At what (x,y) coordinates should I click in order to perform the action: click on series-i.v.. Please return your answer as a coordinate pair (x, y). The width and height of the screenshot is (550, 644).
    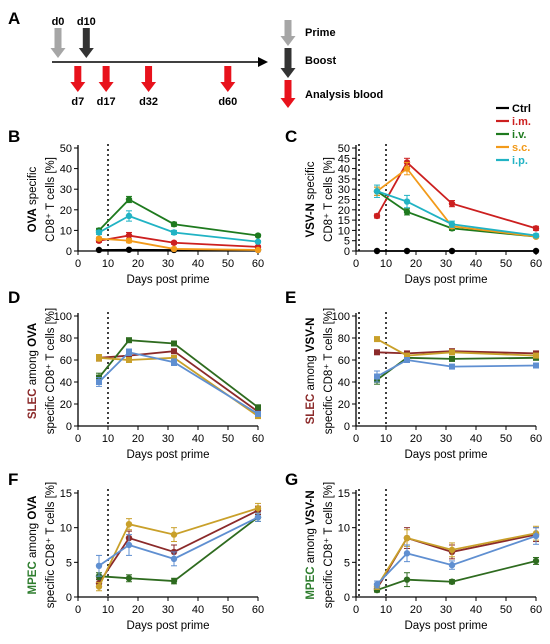
    Looking at the image, I should click on (178, 548).